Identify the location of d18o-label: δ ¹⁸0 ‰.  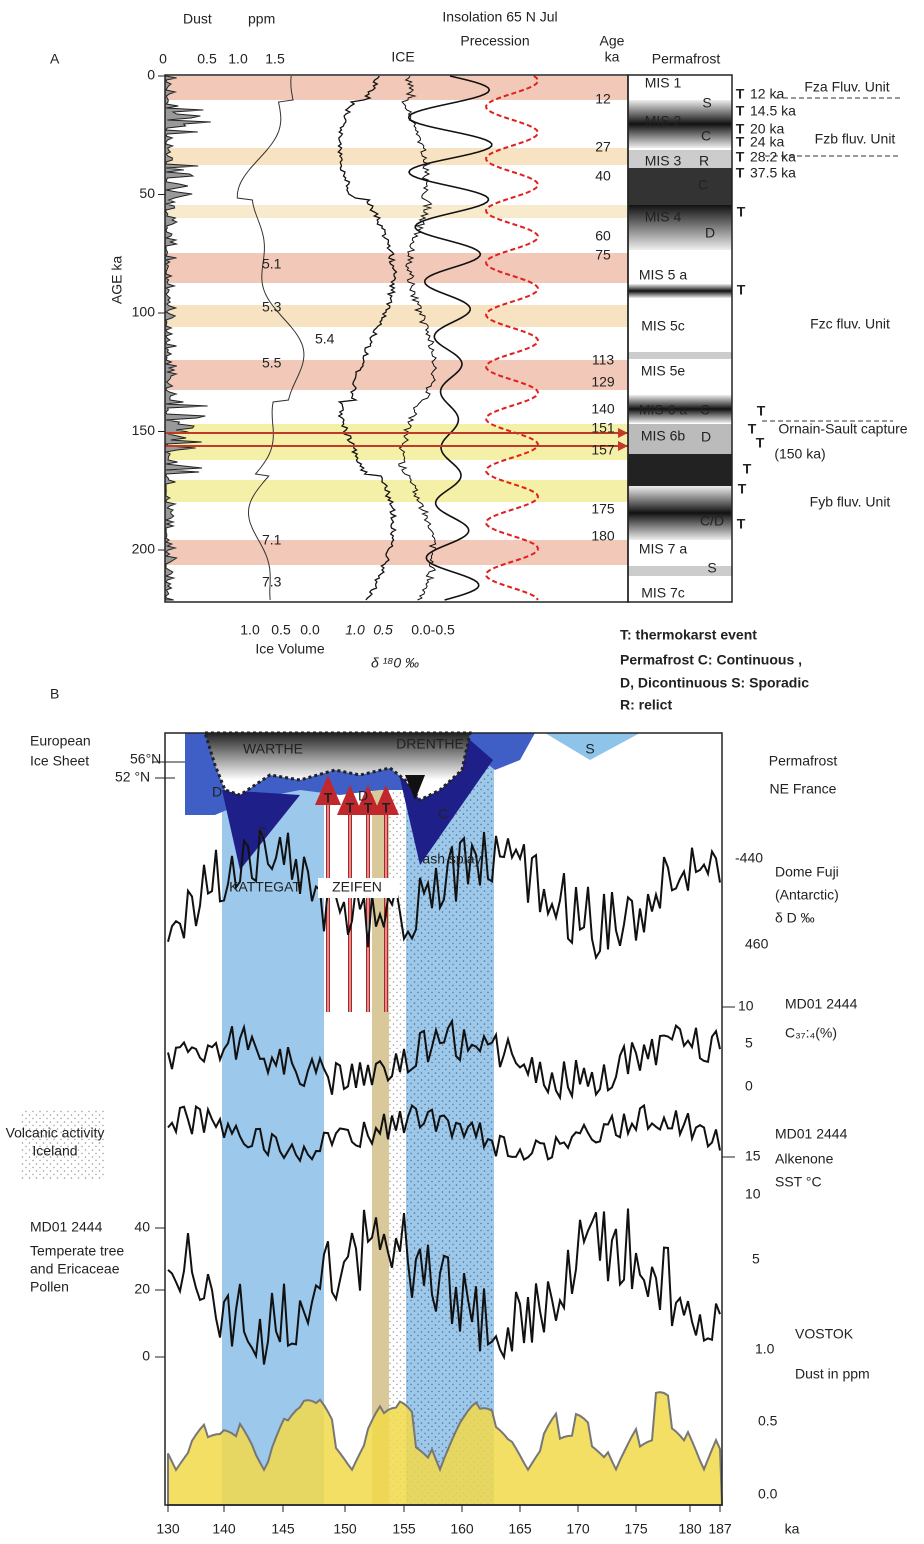
(395, 663).